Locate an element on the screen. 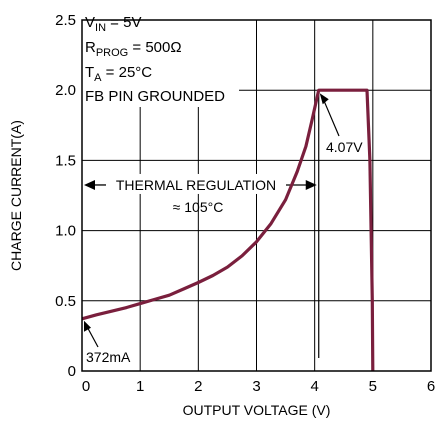 This screenshot has width=435, height=423. current-label: 372mA is located at coordinates (108, 357).